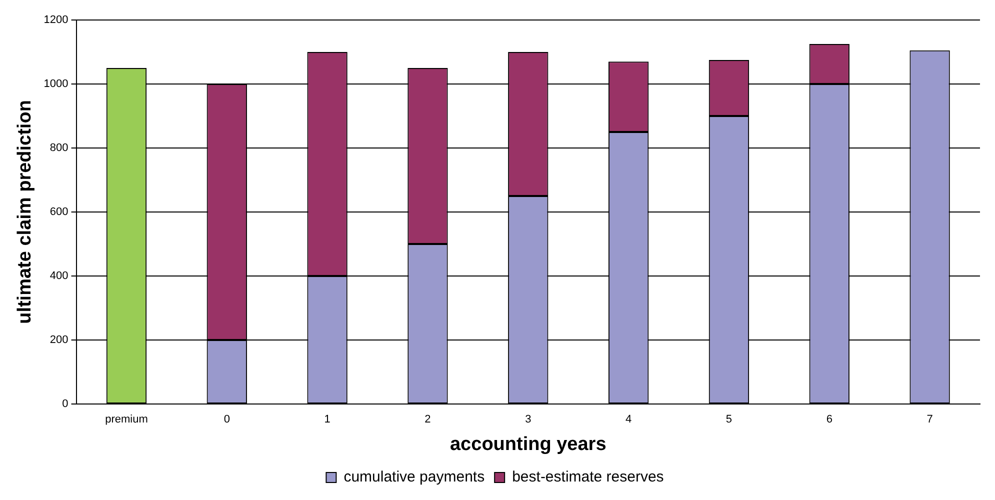  I want to click on x-tick-label: 3, so click(528, 420).